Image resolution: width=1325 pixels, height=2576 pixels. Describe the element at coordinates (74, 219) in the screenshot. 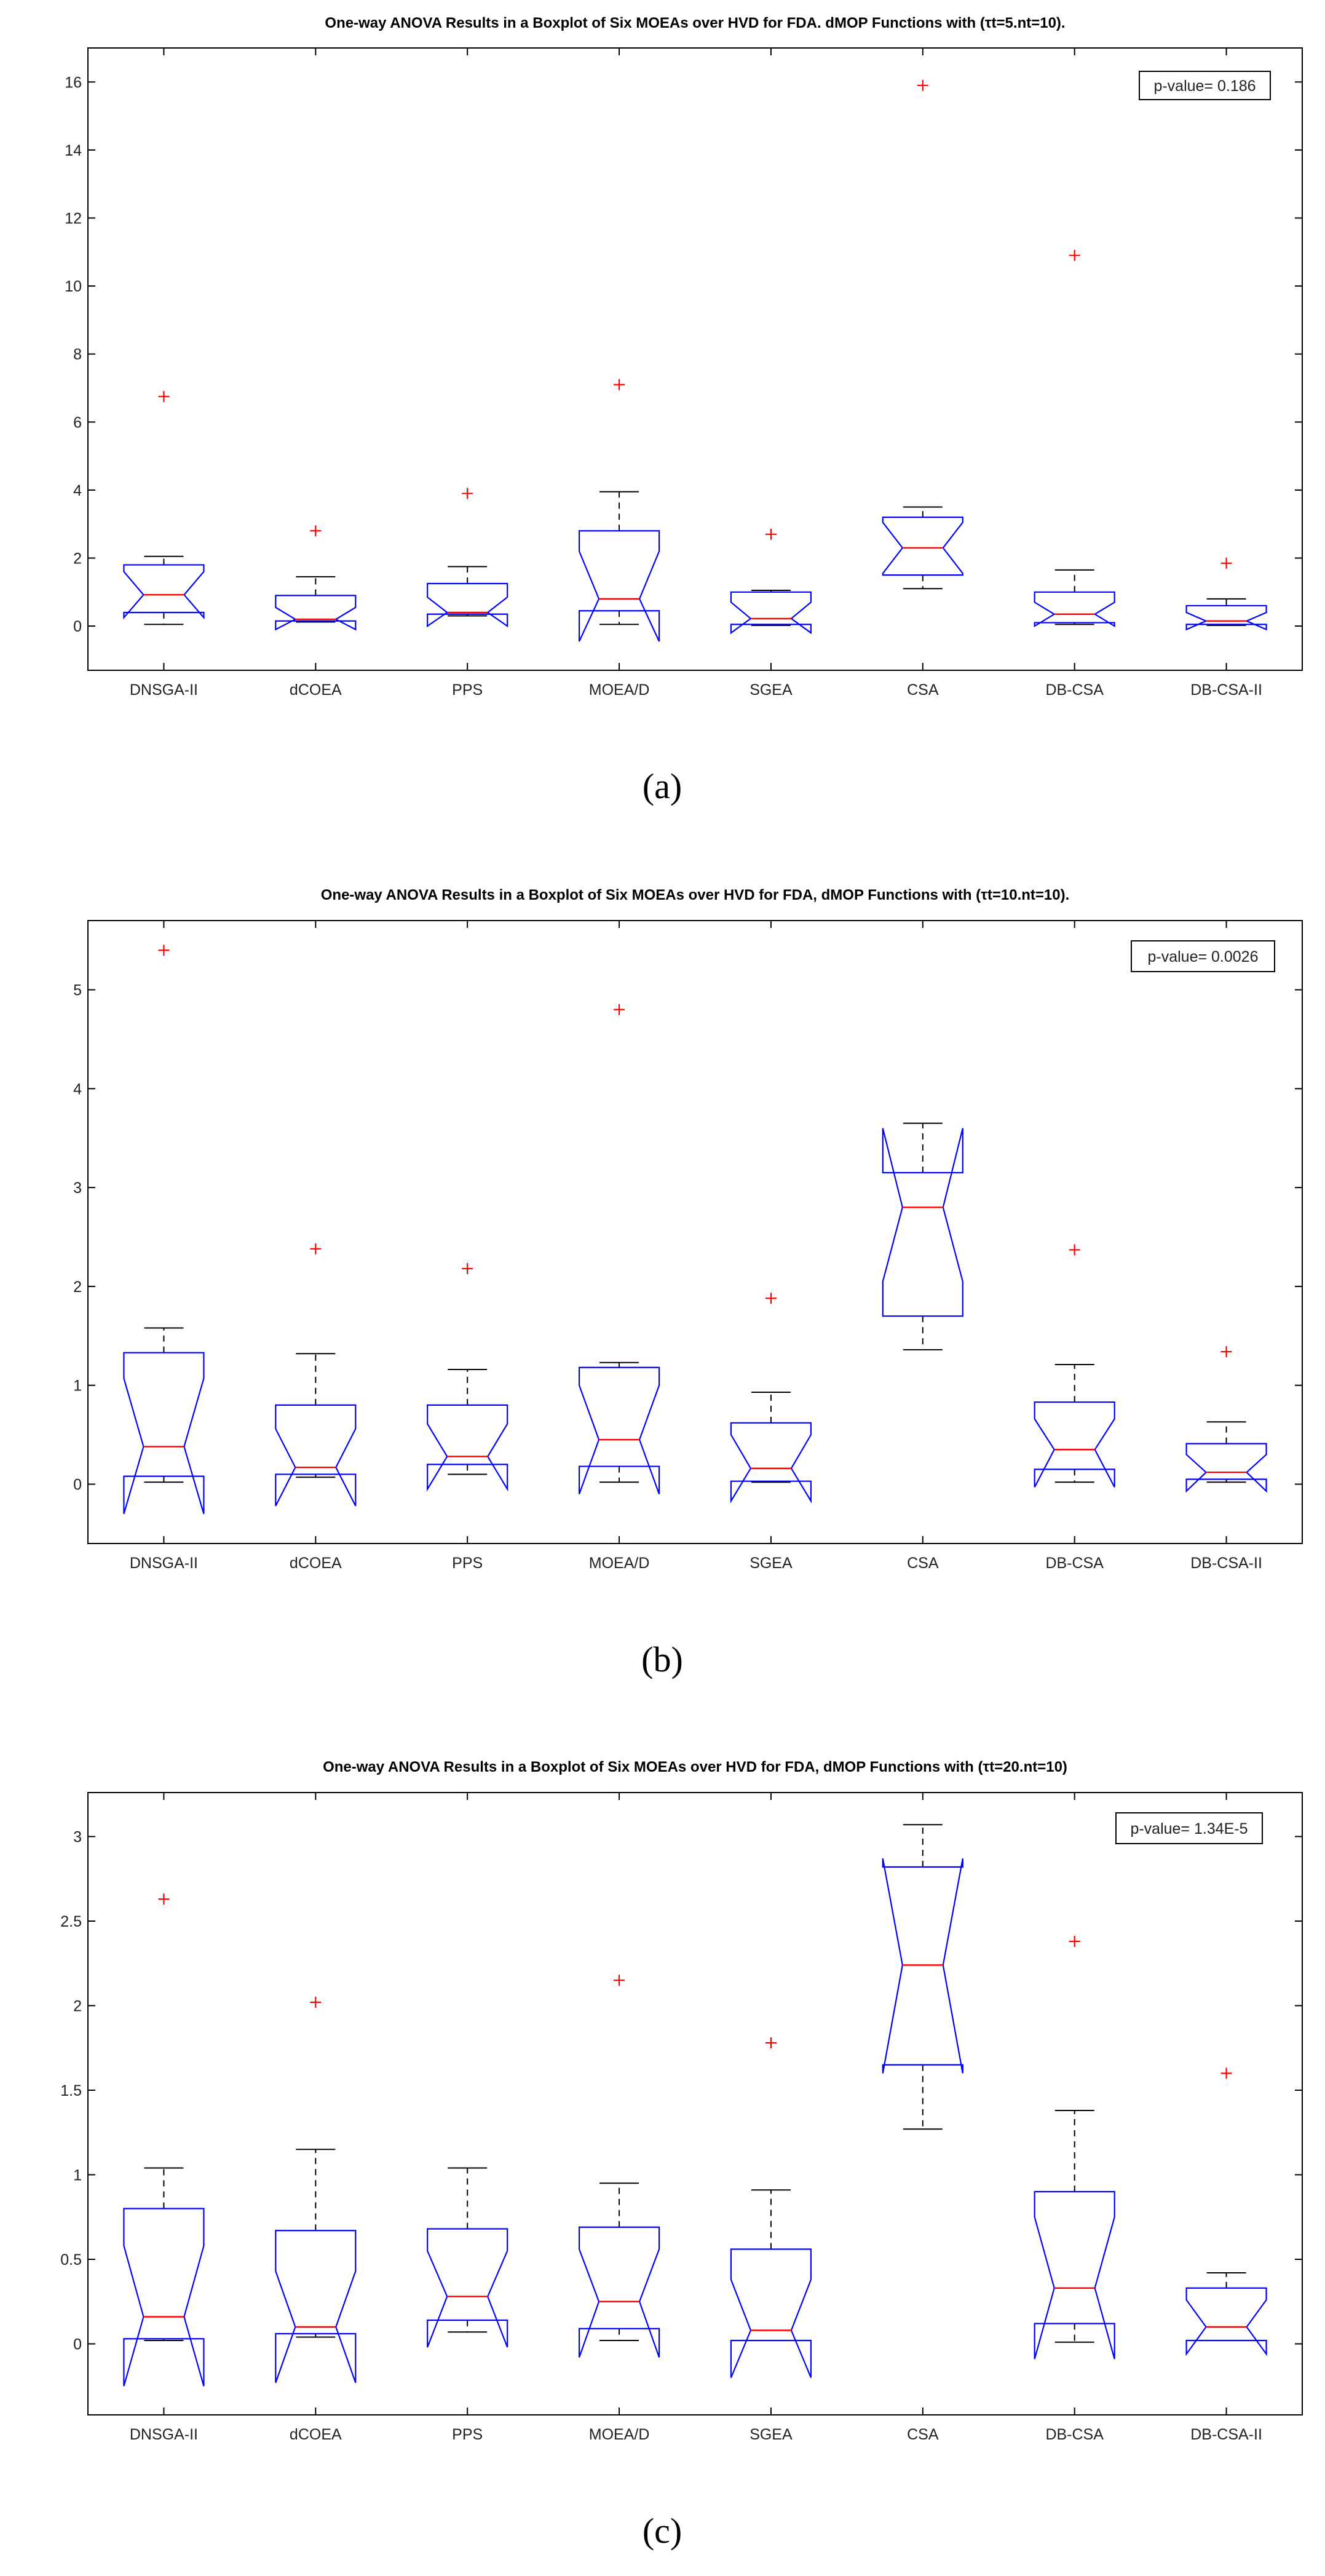

I see `y-tick-label: 12` at that location.